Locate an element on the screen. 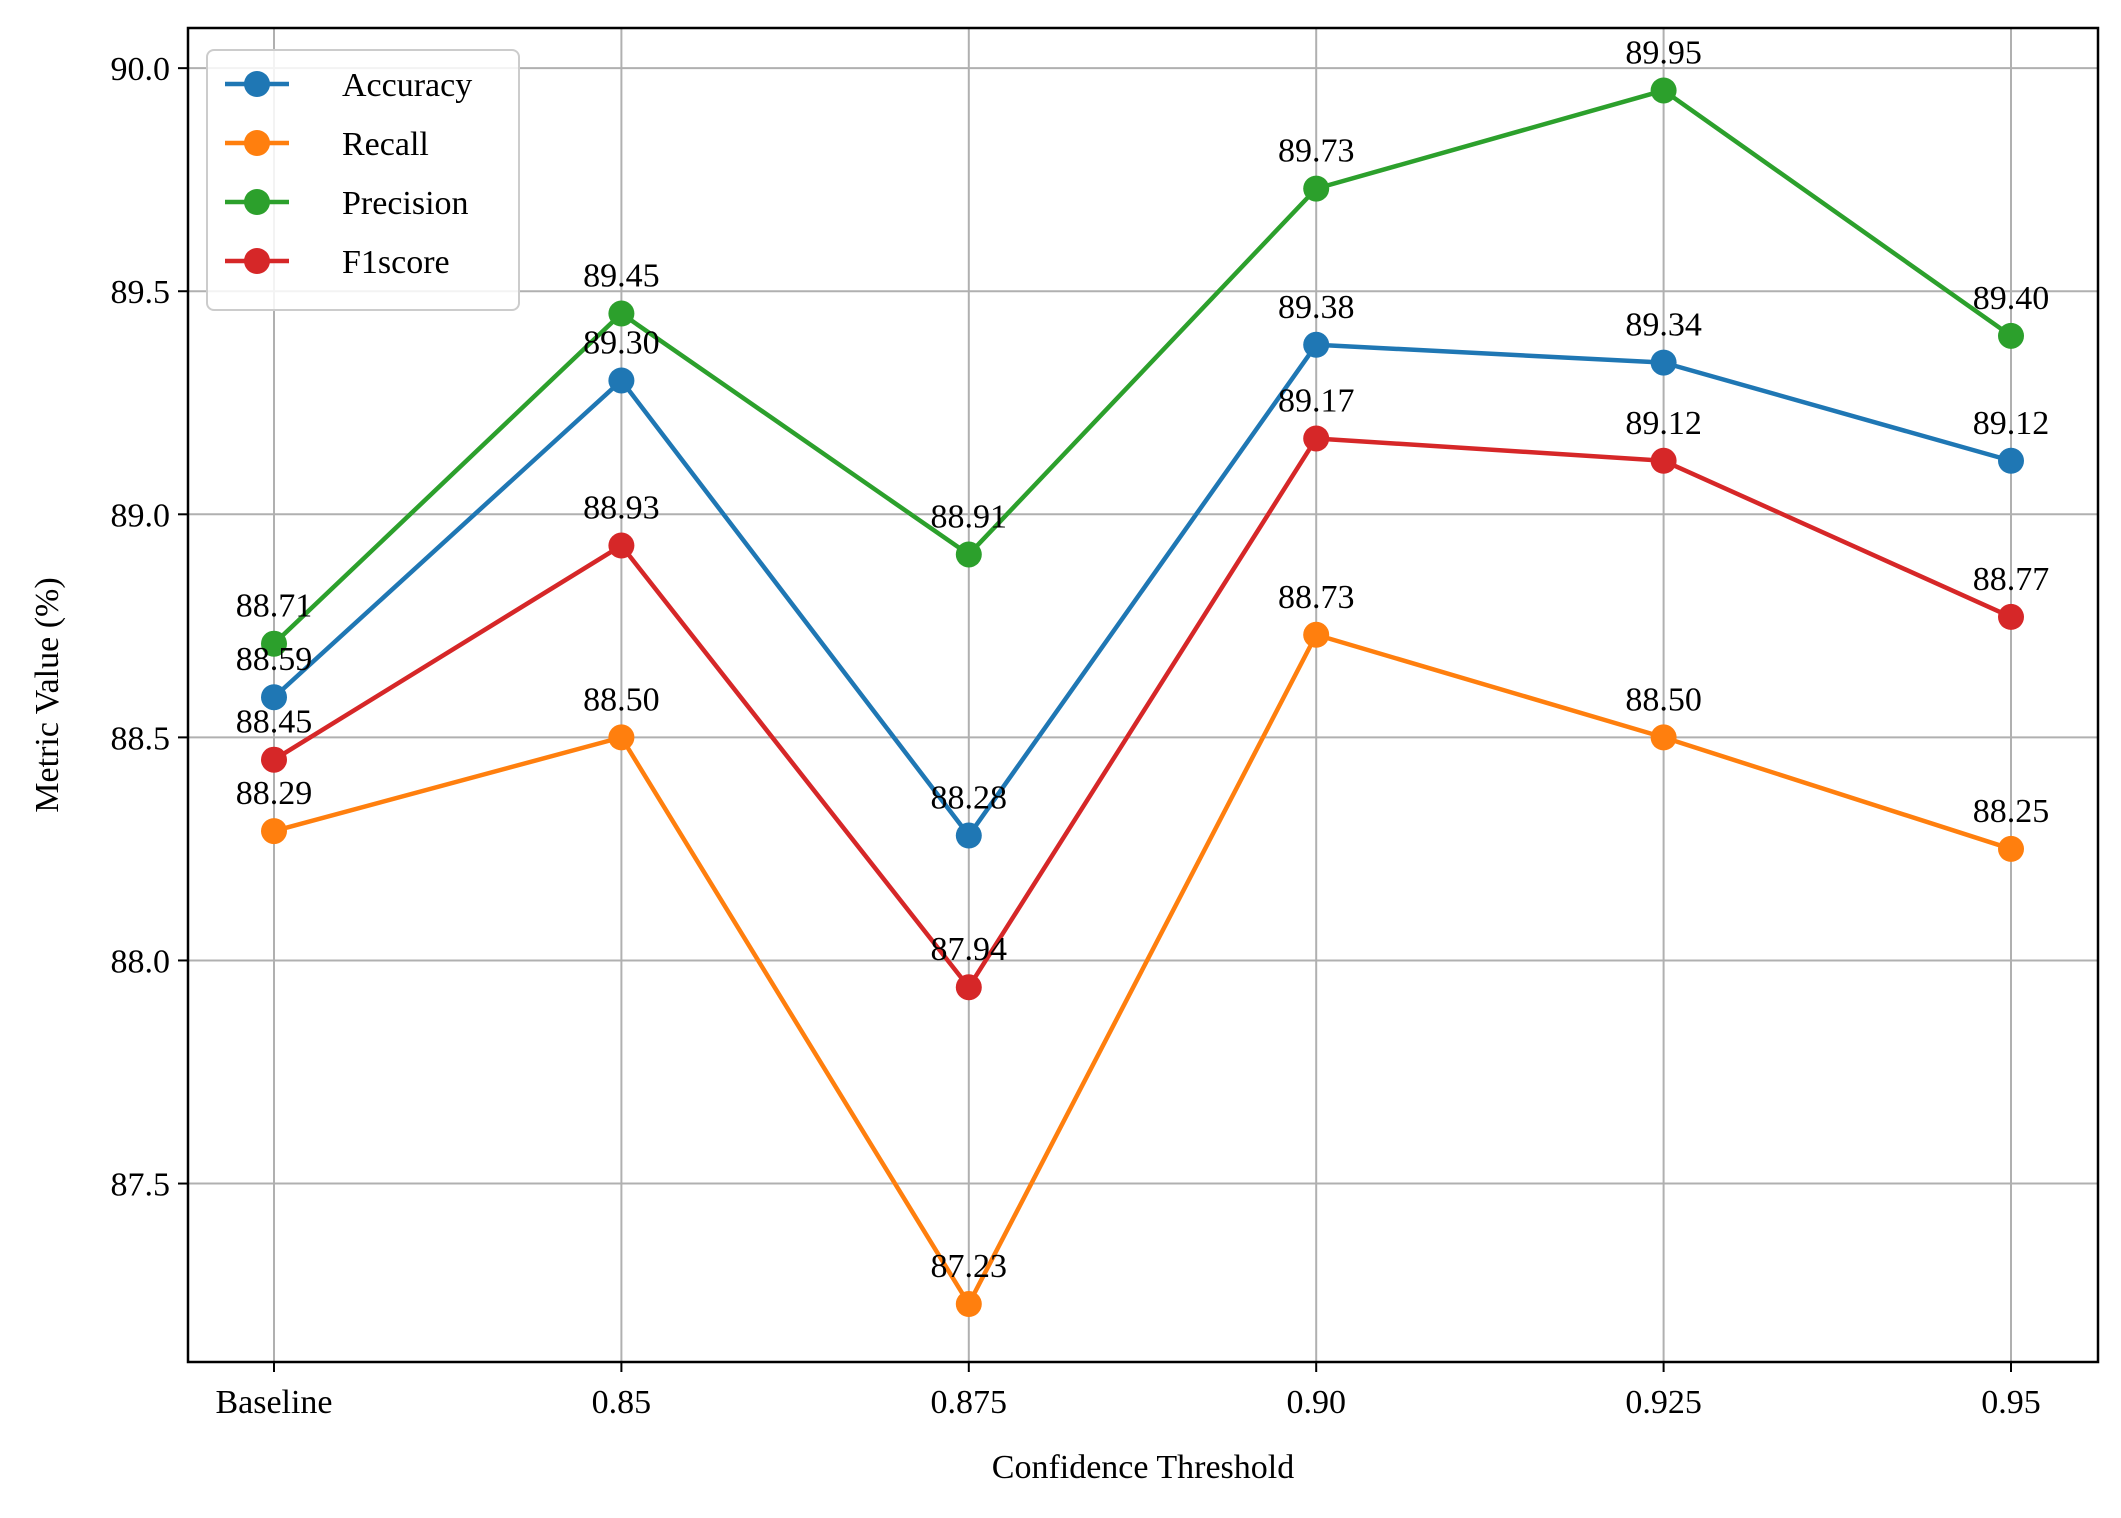 This screenshot has width=2121, height=1518. data-label-accuracy: 89.34 is located at coordinates (1663, 325).